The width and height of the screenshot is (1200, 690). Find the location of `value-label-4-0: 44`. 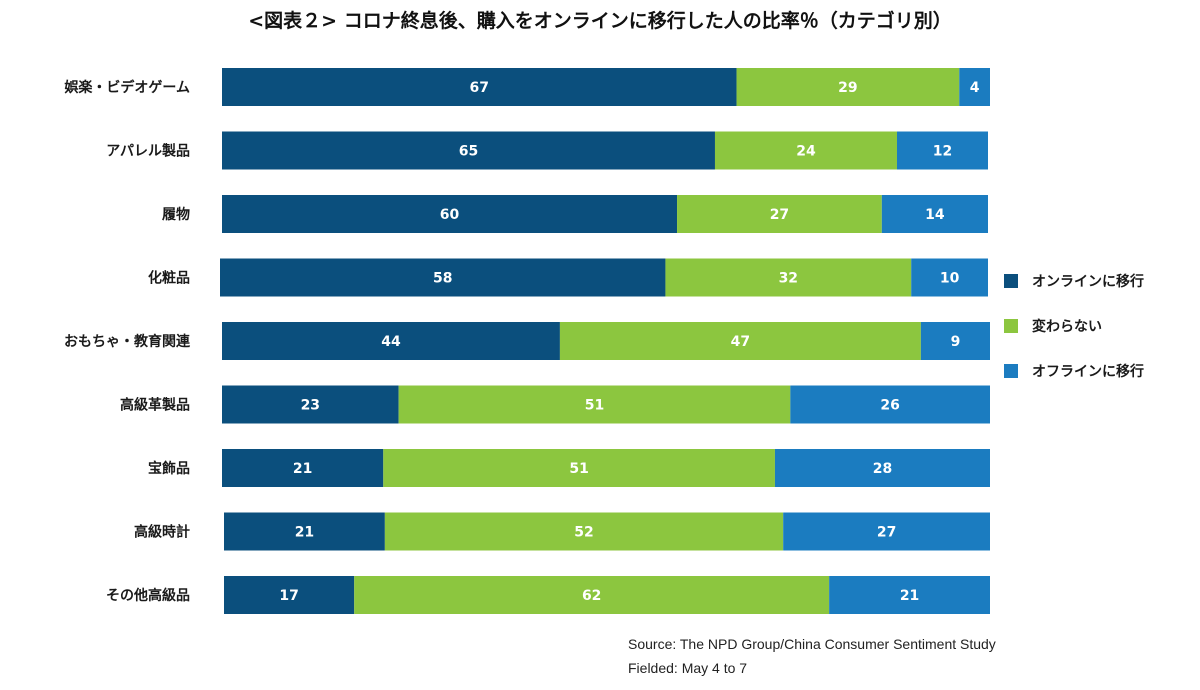

value-label-4-0: 44 is located at coordinates (391, 342).